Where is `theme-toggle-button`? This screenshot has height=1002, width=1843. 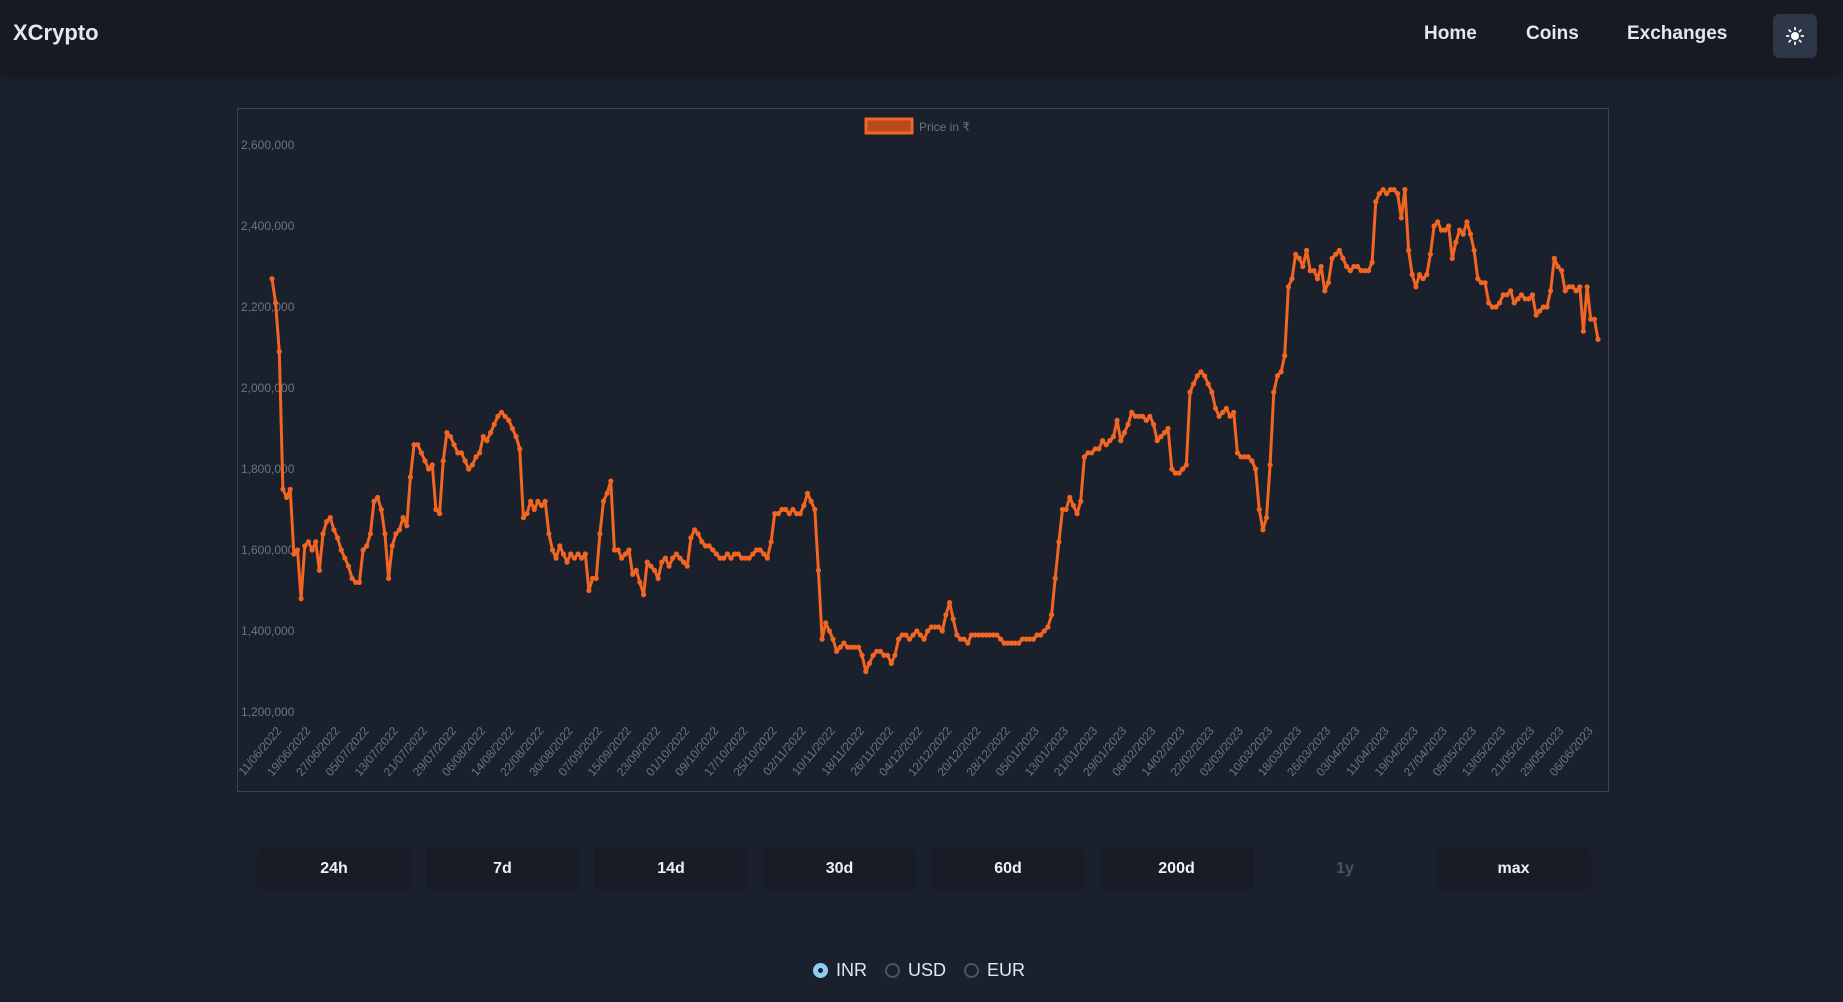
theme-toggle-button is located at coordinates (1795, 36).